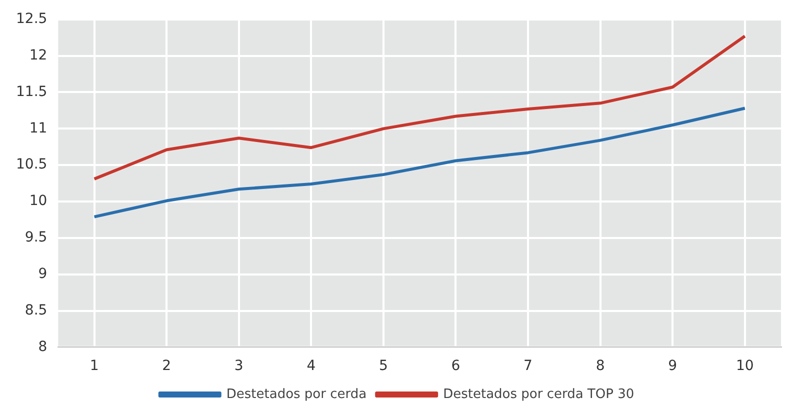 The image size is (809, 419). Describe the element at coordinates (528, 366) in the screenshot. I see `x-tick-label: 7` at that location.